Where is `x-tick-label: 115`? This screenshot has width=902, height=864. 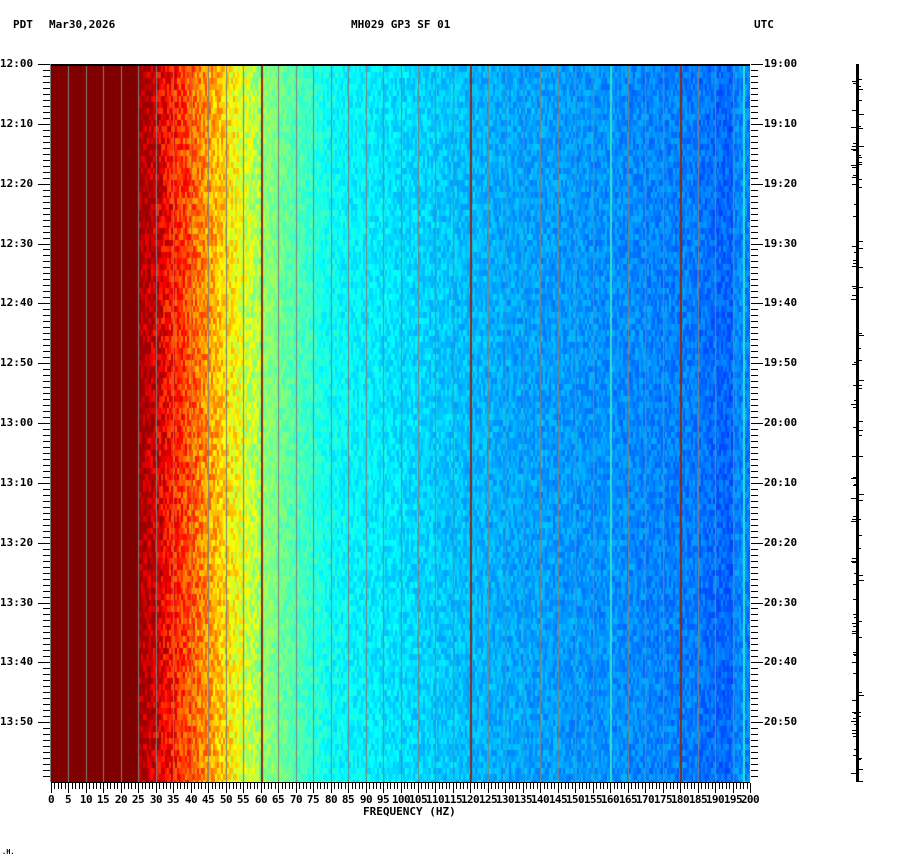
x-tick-label: 115 is located at coordinates (453, 799).